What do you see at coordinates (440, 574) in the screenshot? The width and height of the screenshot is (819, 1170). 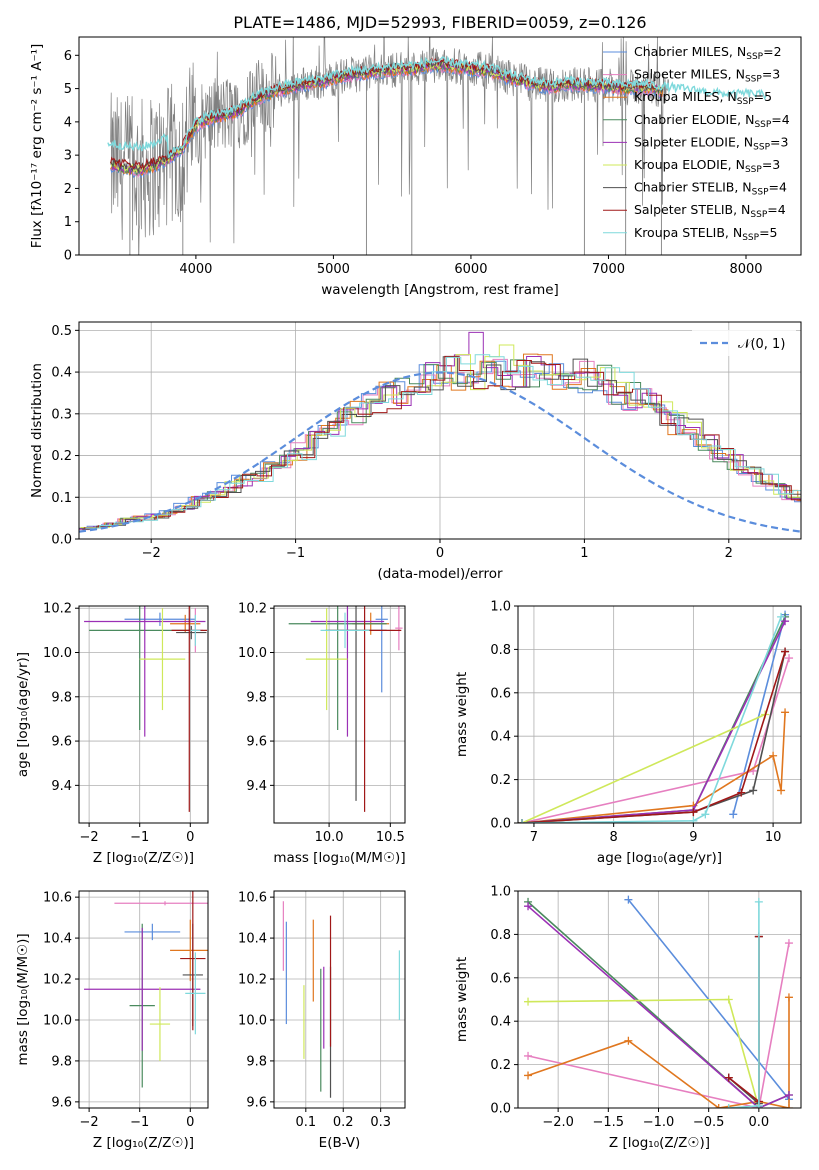 I see `x-axis-label: (data-model)/error` at bounding box center [440, 574].